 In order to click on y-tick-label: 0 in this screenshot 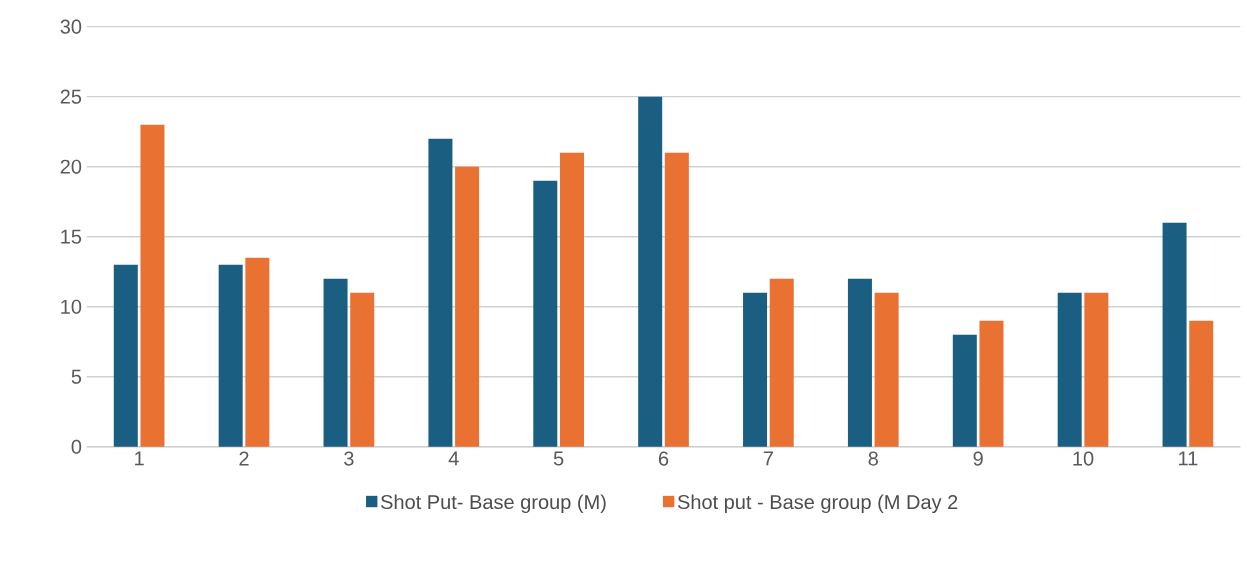, I will do `click(76, 446)`.